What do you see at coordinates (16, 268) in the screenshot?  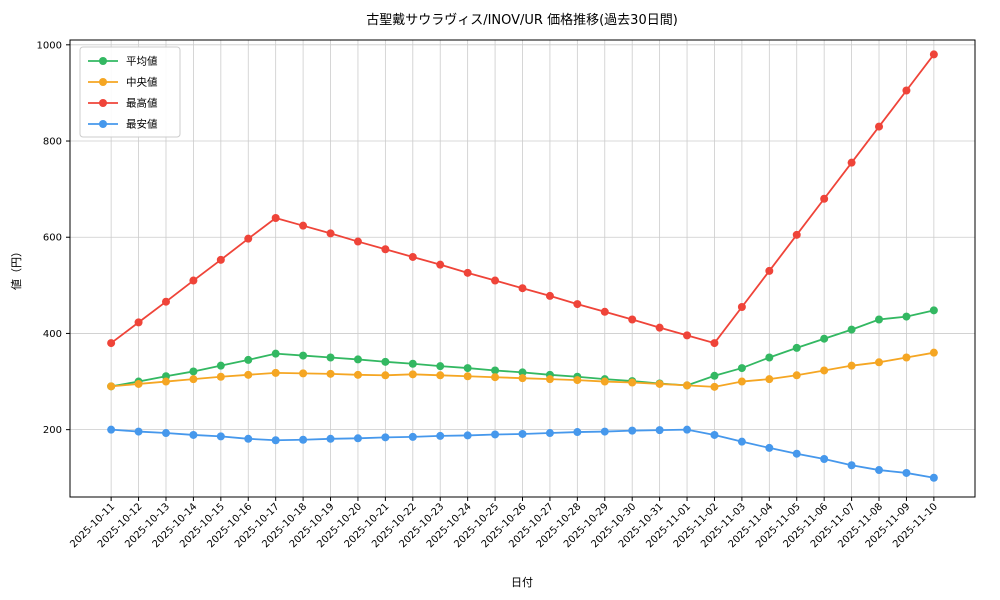 I see `y-axis-label: 値（円）` at bounding box center [16, 268].